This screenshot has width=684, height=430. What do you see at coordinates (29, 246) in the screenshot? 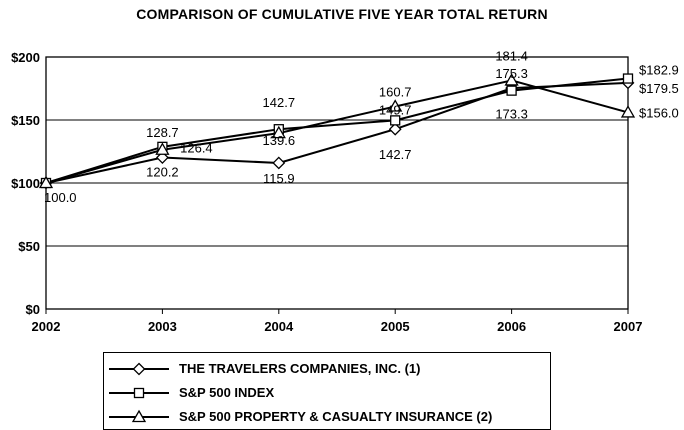
I see `y-tick-label: $50` at bounding box center [29, 246].